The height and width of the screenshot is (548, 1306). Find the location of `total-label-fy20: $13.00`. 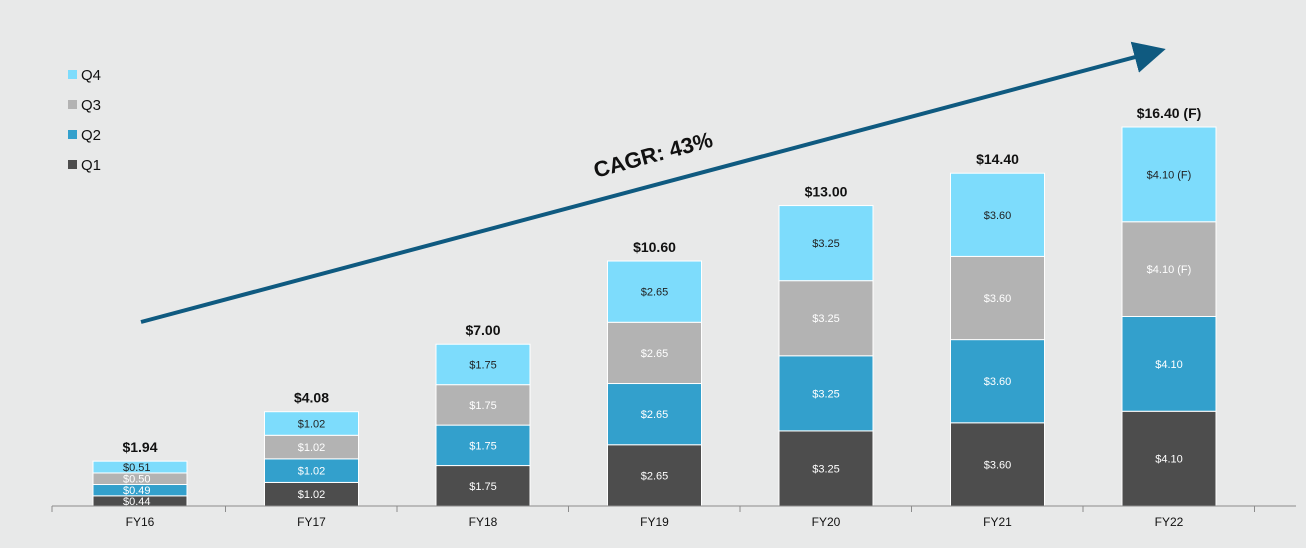

total-label-fy20: $13.00 is located at coordinates (826, 192).